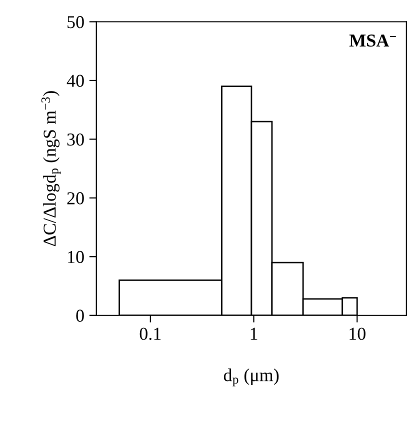 This screenshot has width=419, height=435. I want to click on x-tick-label: 10, so click(358, 334).